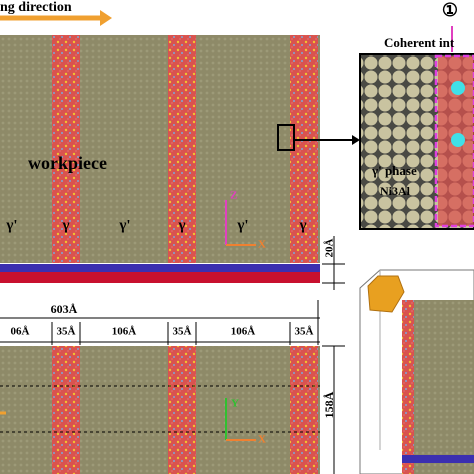  What do you see at coordinates (416, 371) in the screenshot?
I see `3d-view` at bounding box center [416, 371].